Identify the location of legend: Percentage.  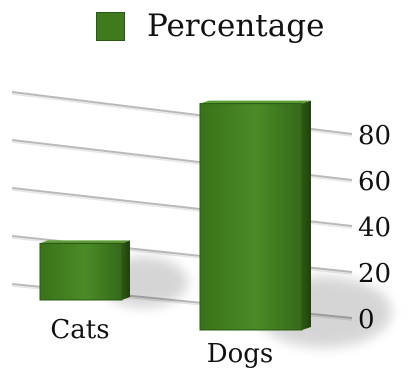
(210, 26).